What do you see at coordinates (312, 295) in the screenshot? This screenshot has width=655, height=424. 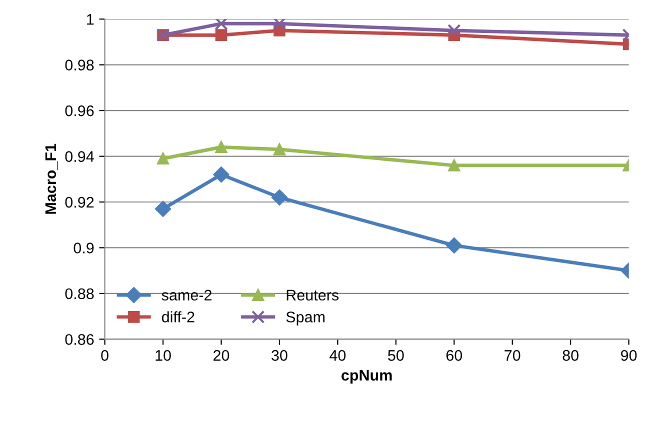 I see `legend-label: Reuters` at bounding box center [312, 295].